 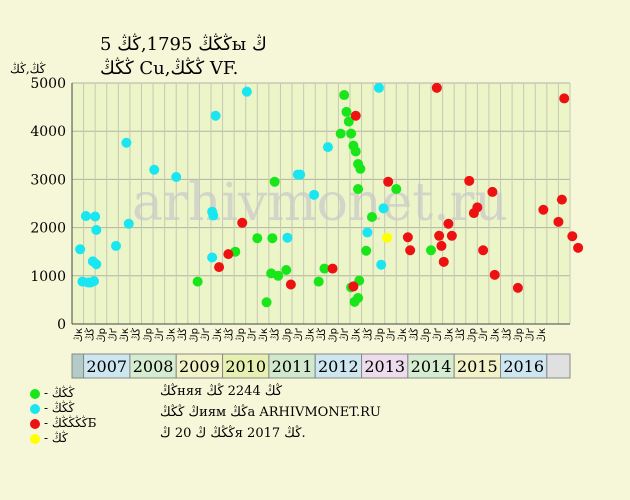 I want to click on year-label: 2015, so click(x=477, y=366).